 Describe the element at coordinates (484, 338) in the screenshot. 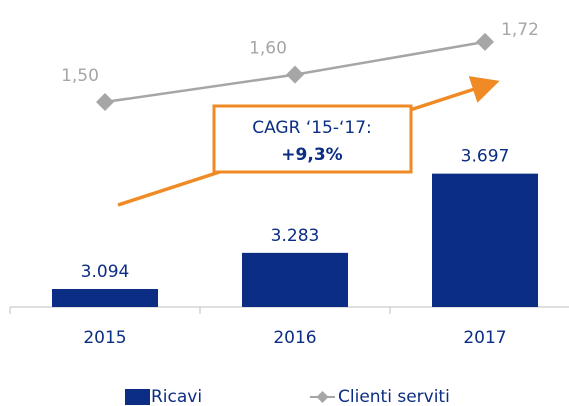

I see `x-tick-label: 2017` at that location.